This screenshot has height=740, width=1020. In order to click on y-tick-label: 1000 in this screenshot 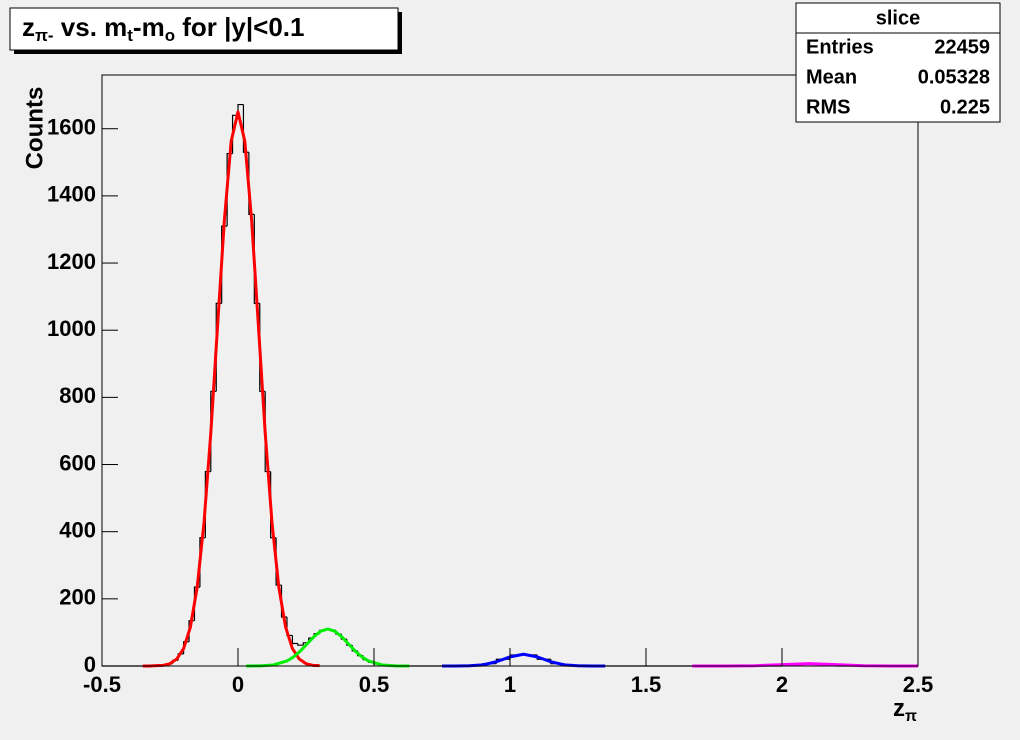, I will do `click(71, 328)`.